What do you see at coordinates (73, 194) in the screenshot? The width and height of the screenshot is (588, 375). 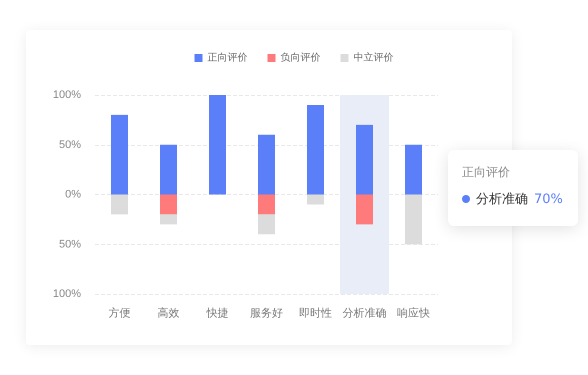 I see `y-tick-label: 0%` at bounding box center [73, 194].